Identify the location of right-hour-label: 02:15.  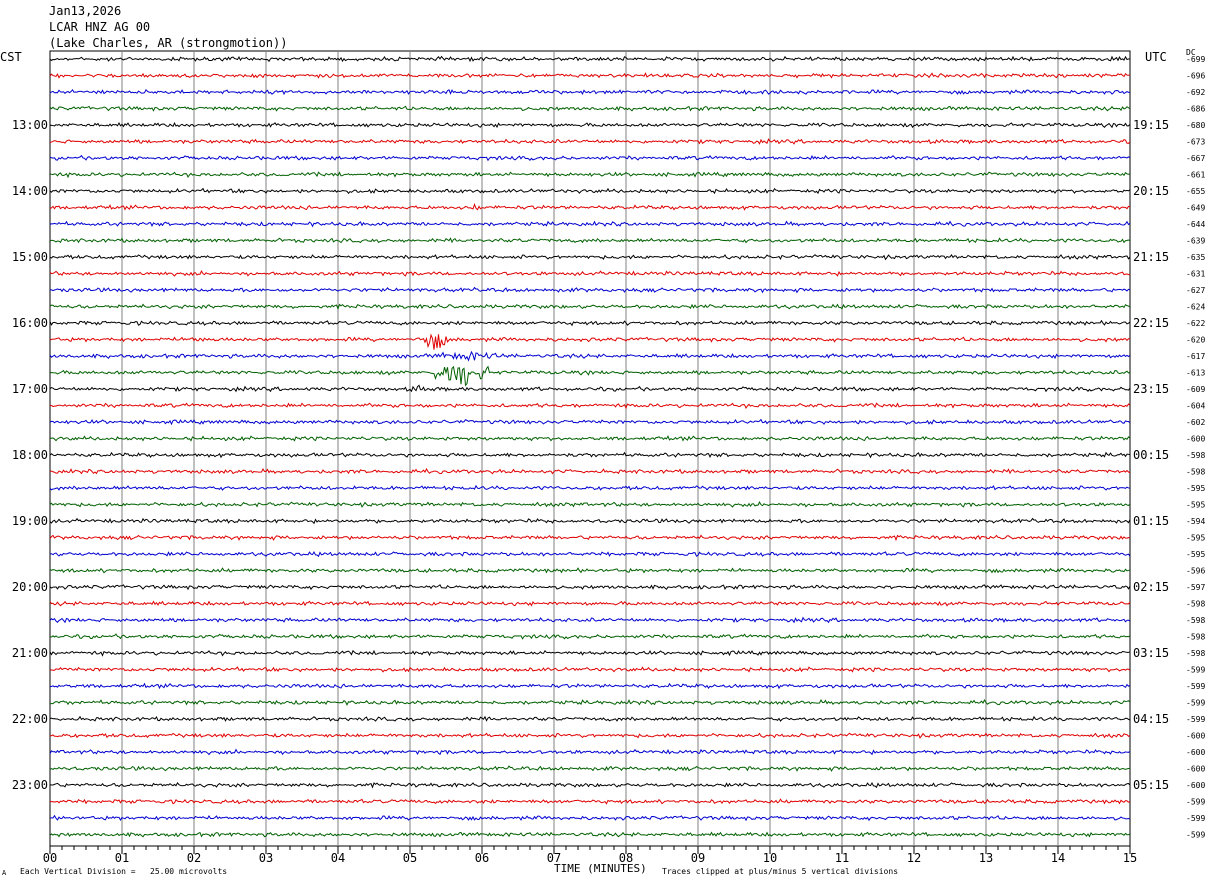
(1151, 587).